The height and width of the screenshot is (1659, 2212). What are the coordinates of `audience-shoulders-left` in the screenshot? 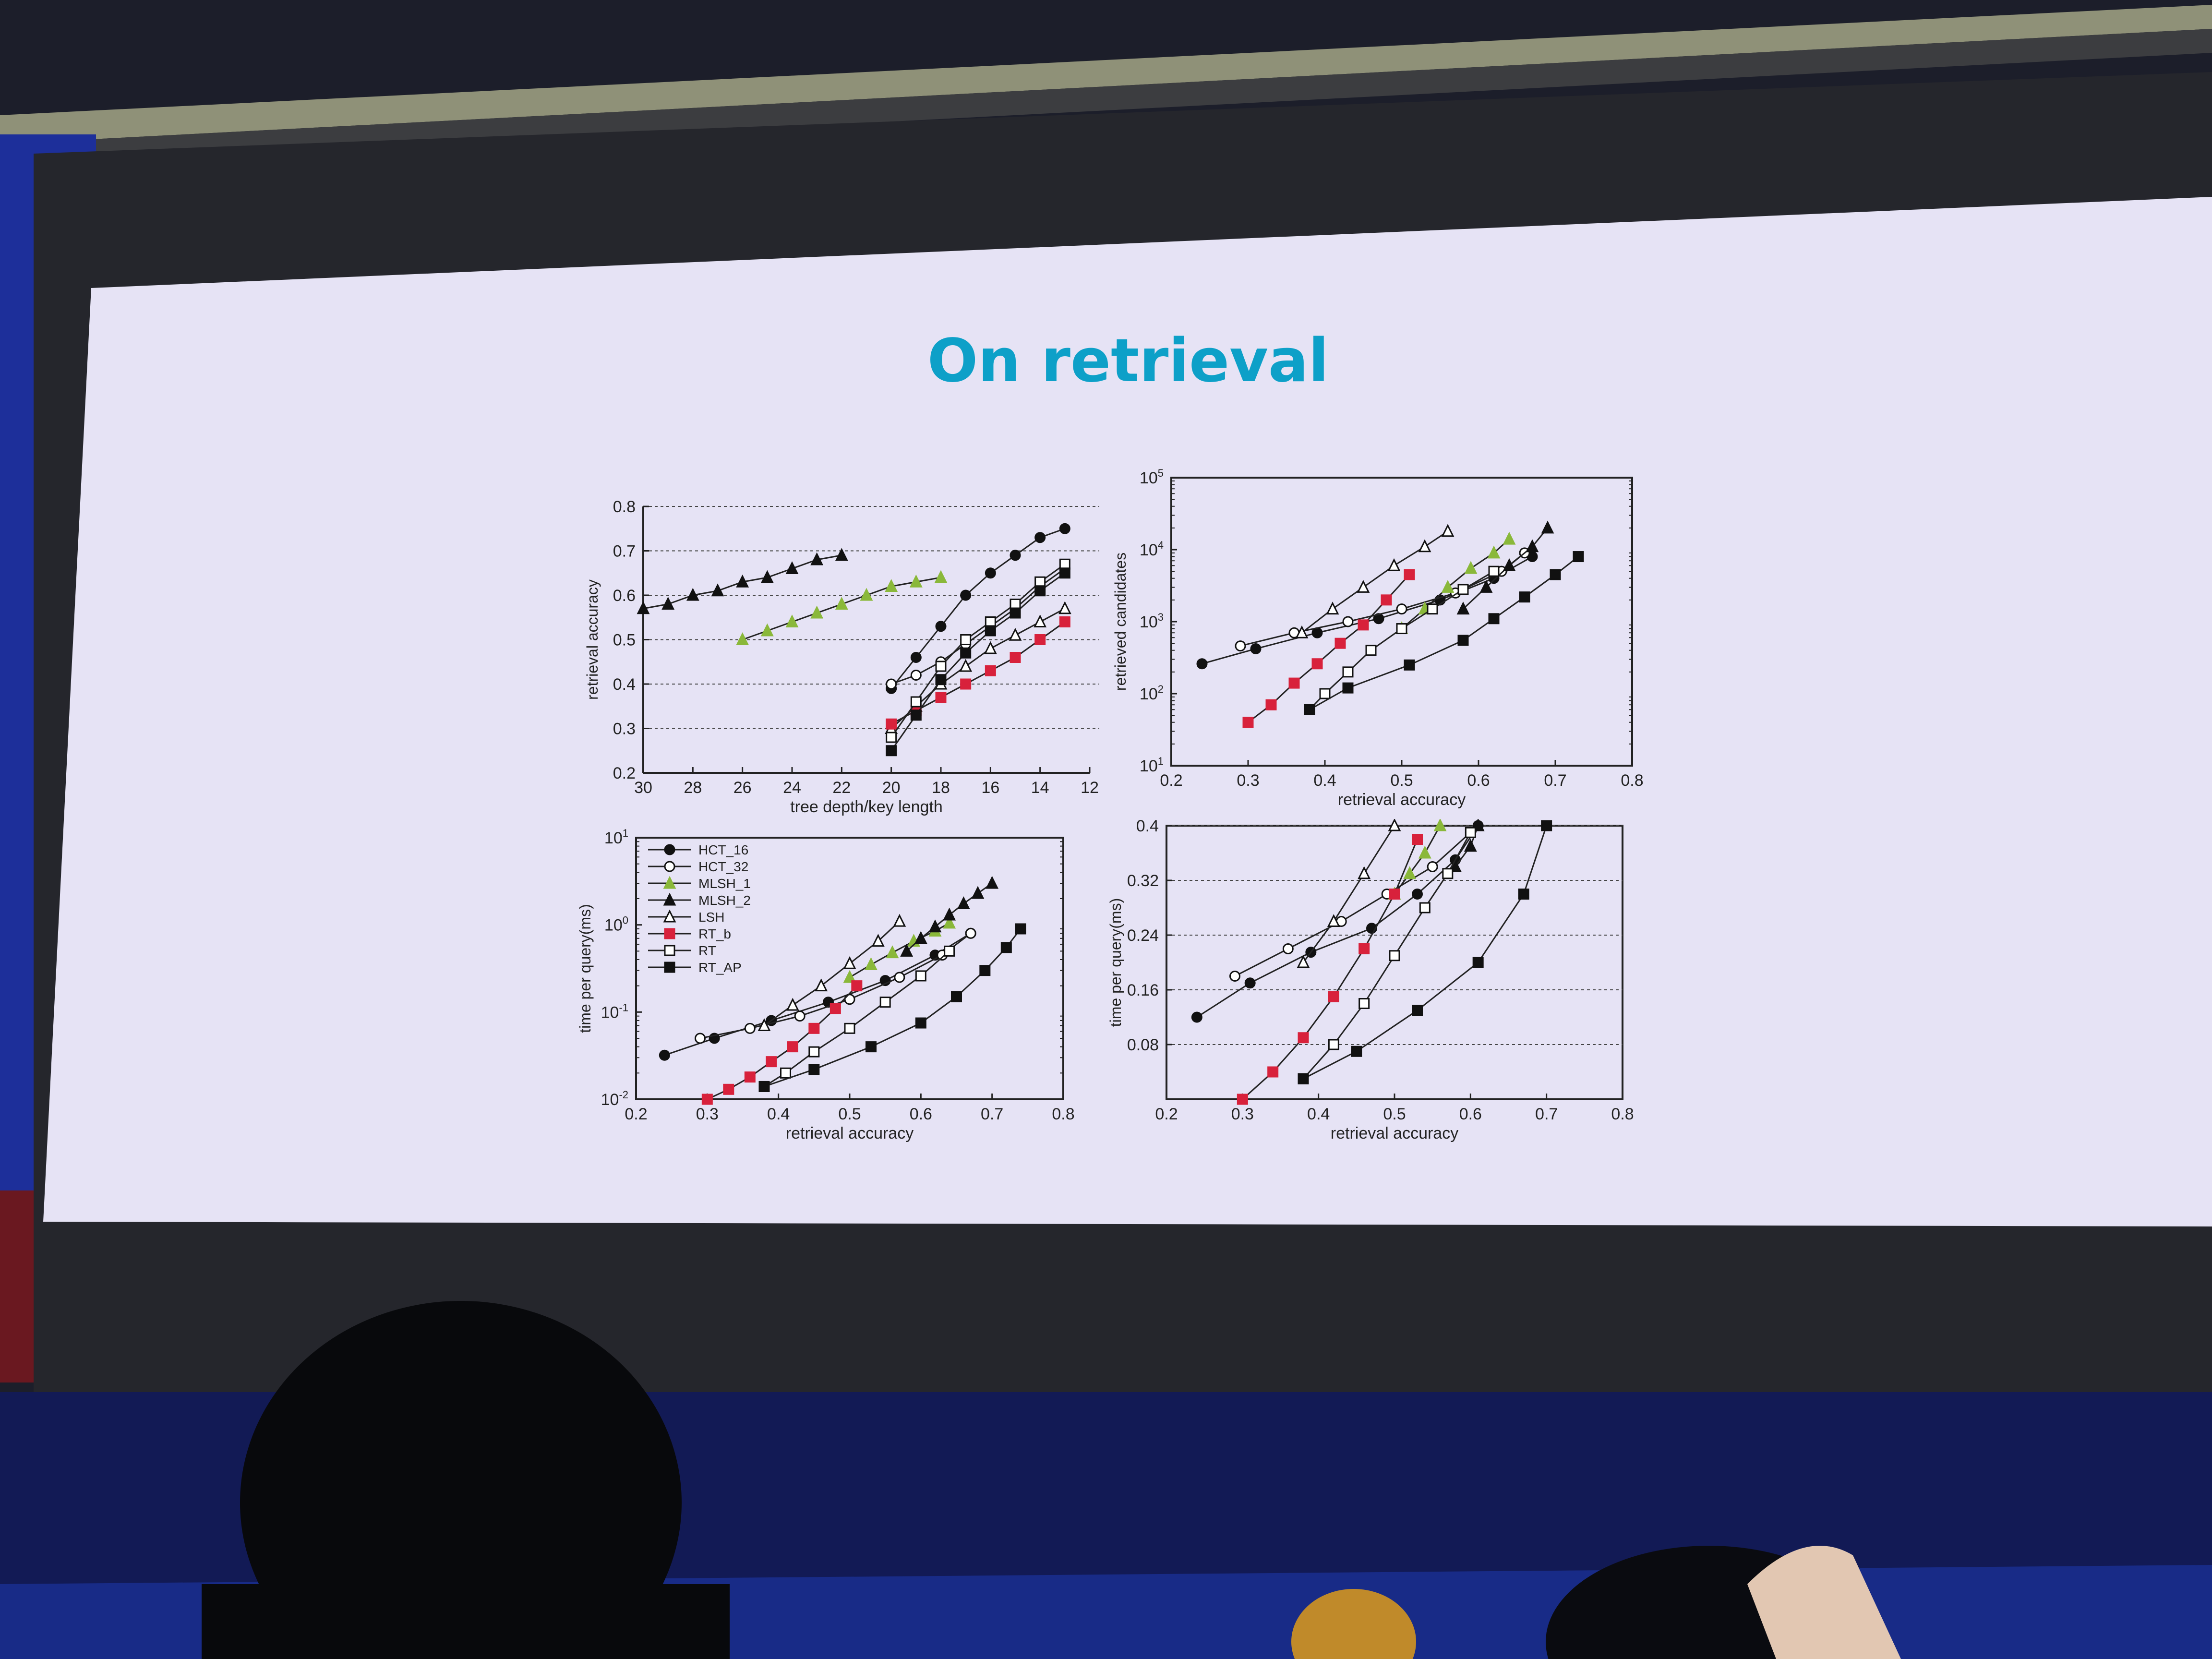 It's located at (466, 1621).